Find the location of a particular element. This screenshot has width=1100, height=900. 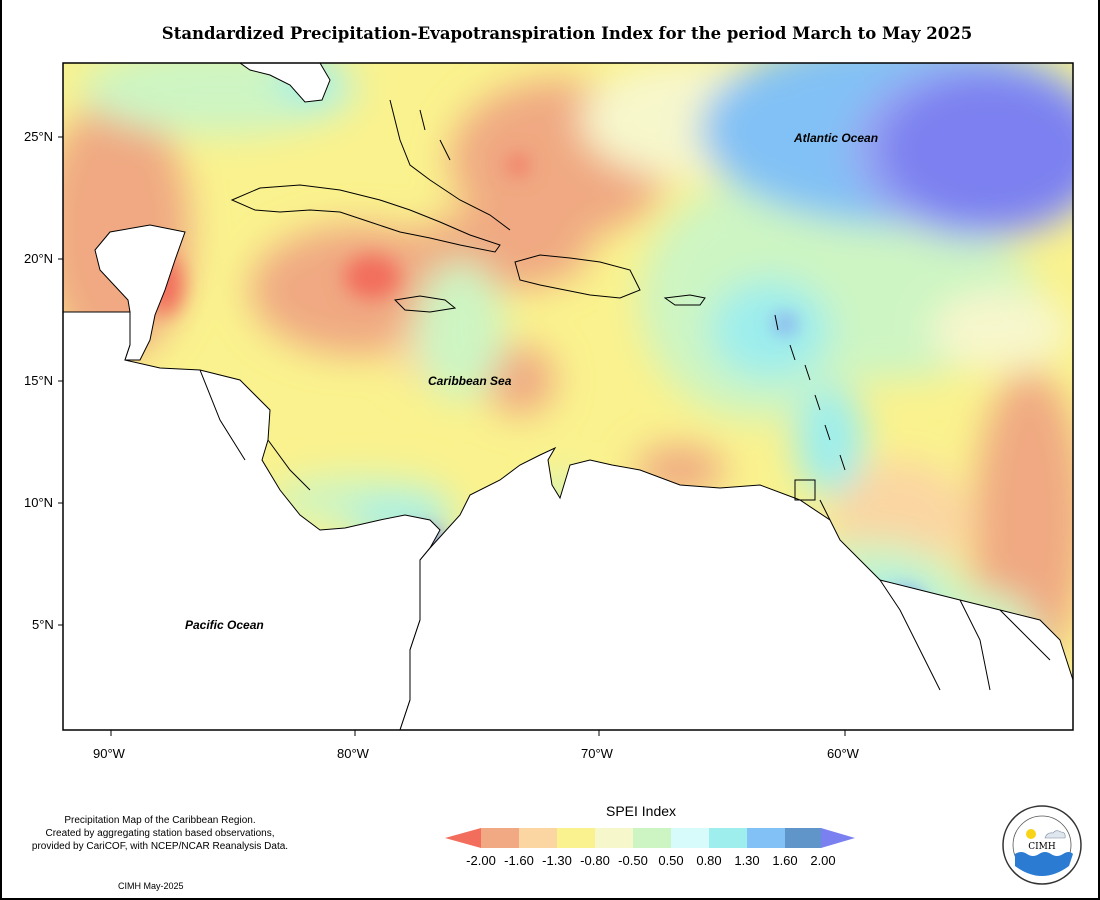

puerto-rico-outline is located at coordinates (684, 300).